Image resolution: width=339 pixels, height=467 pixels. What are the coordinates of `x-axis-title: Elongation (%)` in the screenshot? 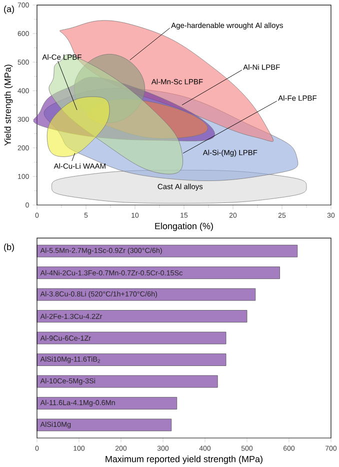 It's located at (184, 227).